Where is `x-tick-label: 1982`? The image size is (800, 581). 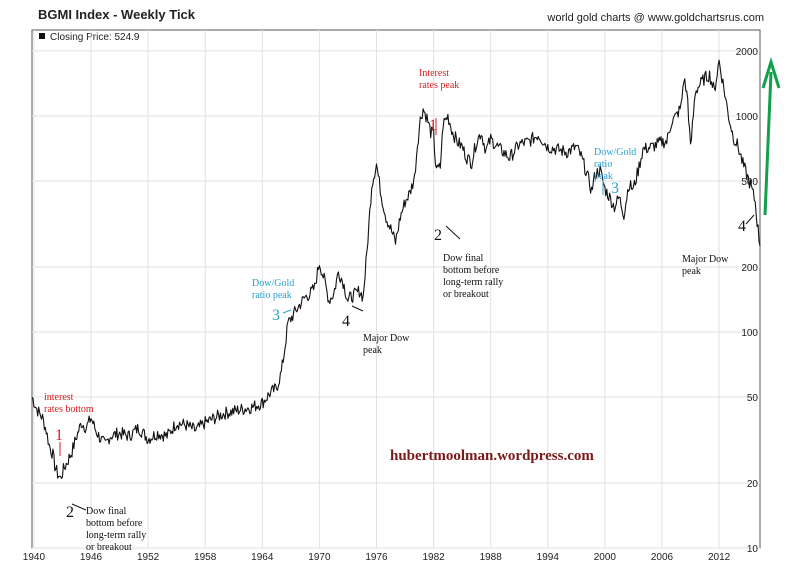 x-tick-label: 1982 is located at coordinates (433, 557).